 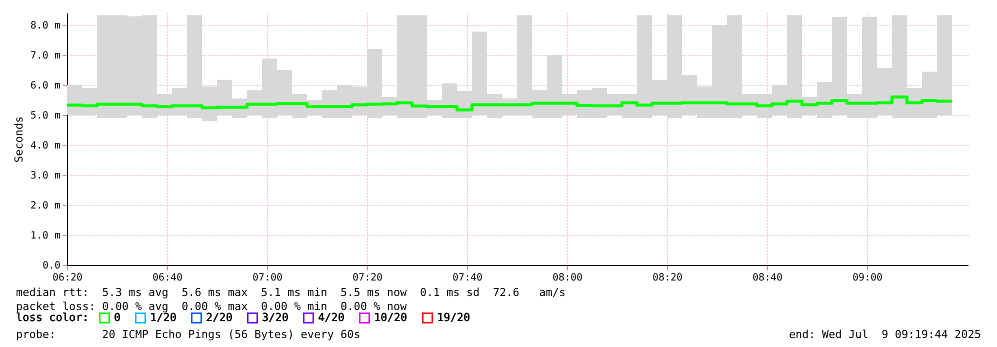 I want to click on x-tick-label: 08:00, so click(x=567, y=278).